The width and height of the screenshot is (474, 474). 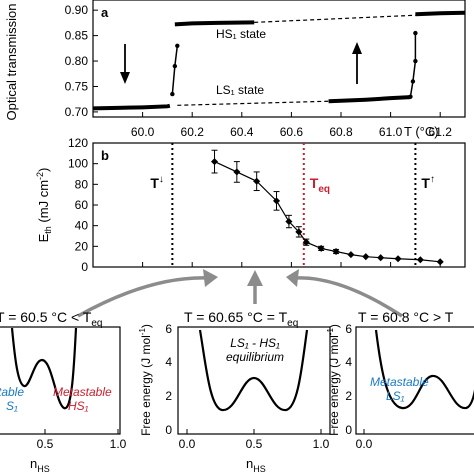 I want to click on ls1-state-label: LS₁ state, so click(x=240, y=90).